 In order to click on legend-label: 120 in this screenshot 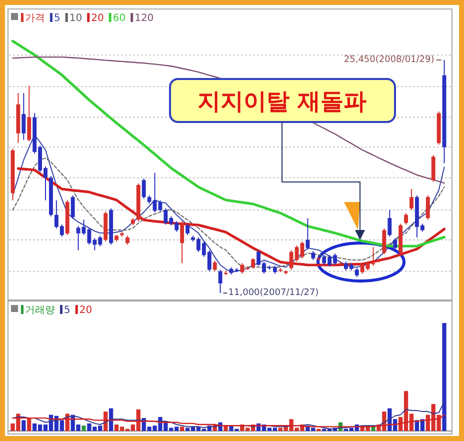, I will do `click(144, 18)`.